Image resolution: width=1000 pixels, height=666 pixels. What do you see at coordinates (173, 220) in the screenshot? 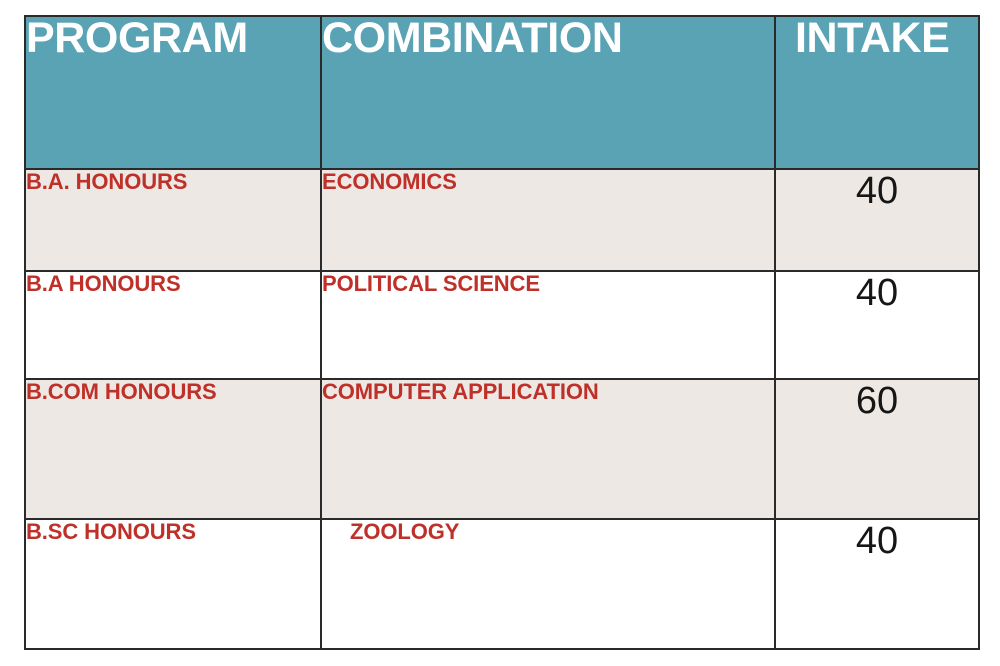
I see `cell-program: B.A. HONOURS` at bounding box center [173, 220].